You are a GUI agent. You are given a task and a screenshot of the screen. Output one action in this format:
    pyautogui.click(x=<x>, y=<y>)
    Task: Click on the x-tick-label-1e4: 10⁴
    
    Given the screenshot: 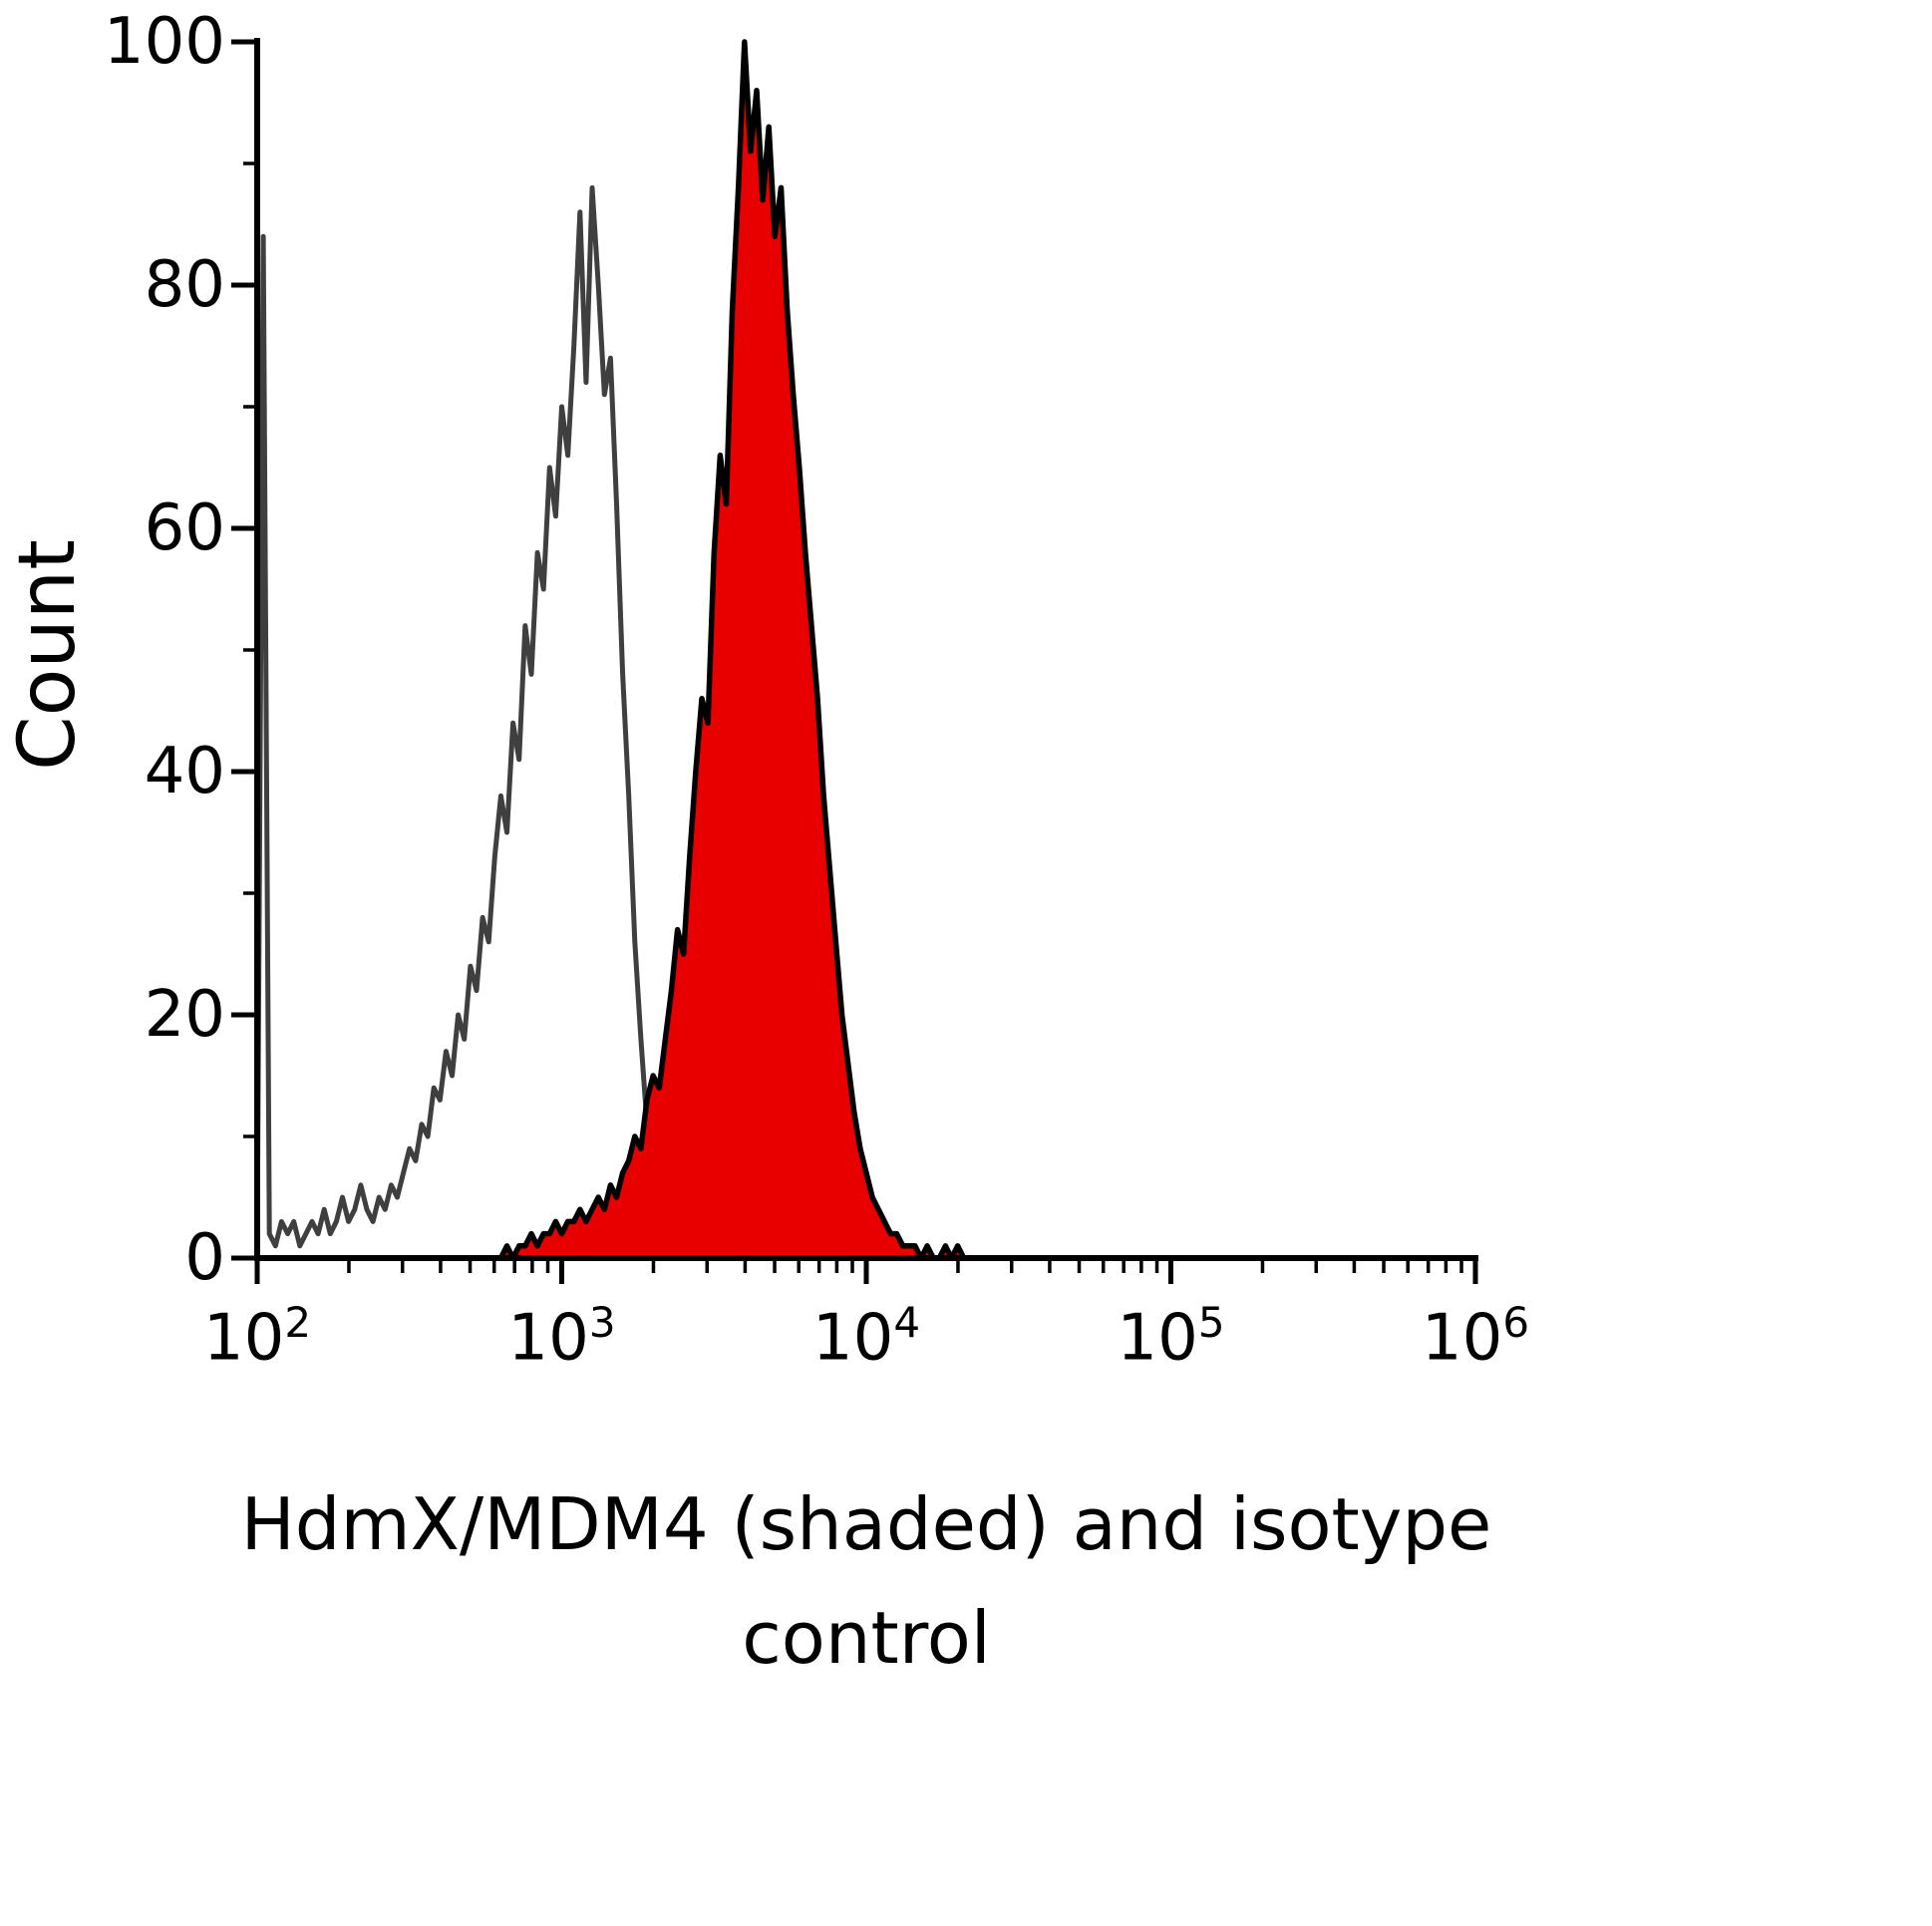 What is the action you would take?
    pyautogui.click(x=866, y=1337)
    